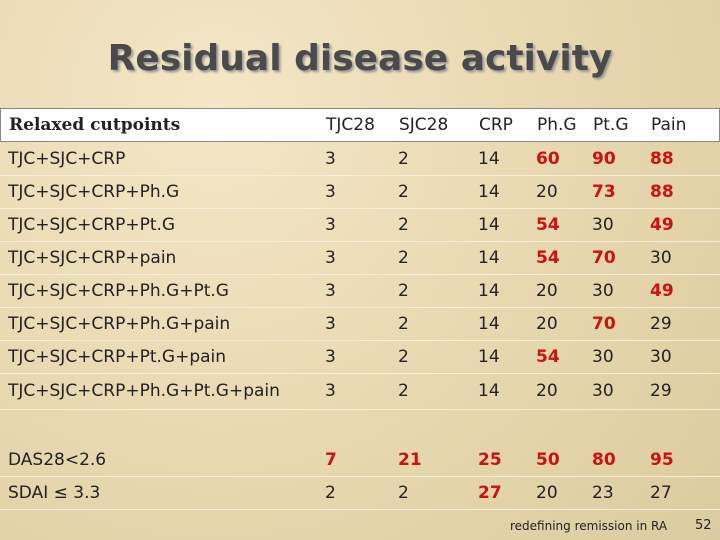  I want to click on table-row: TJC+SJC+CRP+pain 3 2 14 54 70 30, so click(360, 258).